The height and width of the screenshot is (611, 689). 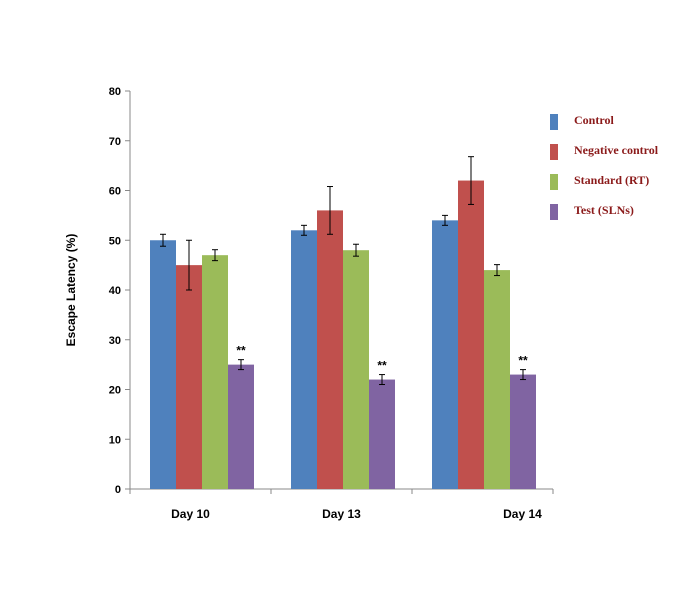 I want to click on y-tick-label: 20, so click(x=115, y=391).